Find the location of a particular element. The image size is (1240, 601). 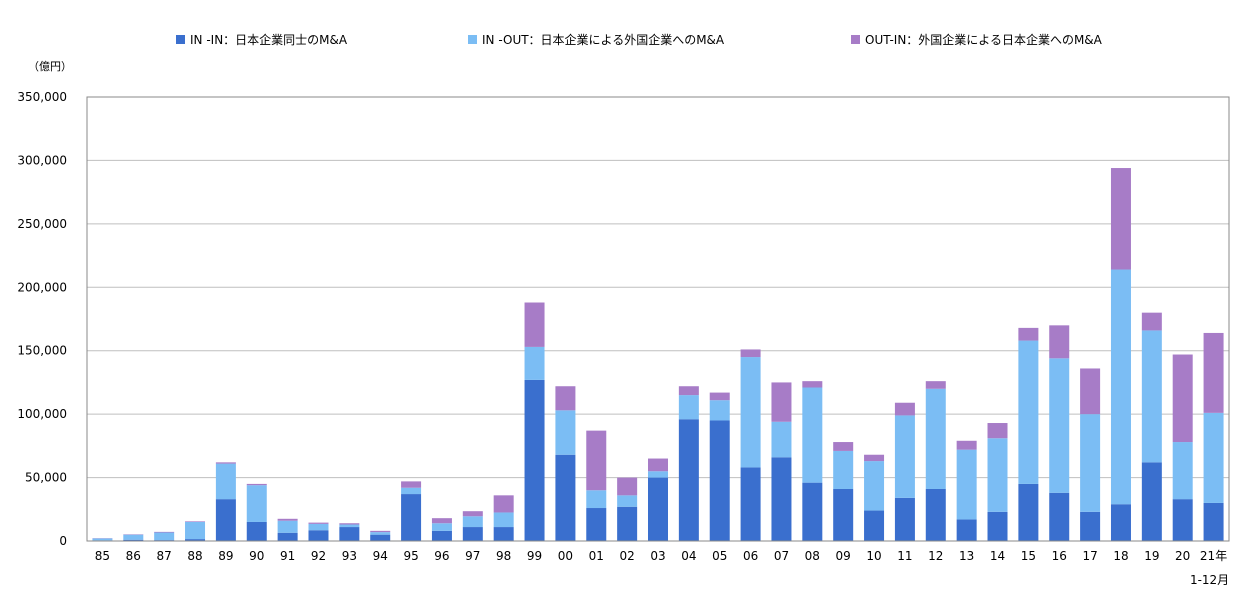

x-tick-label: 94 is located at coordinates (380, 556).